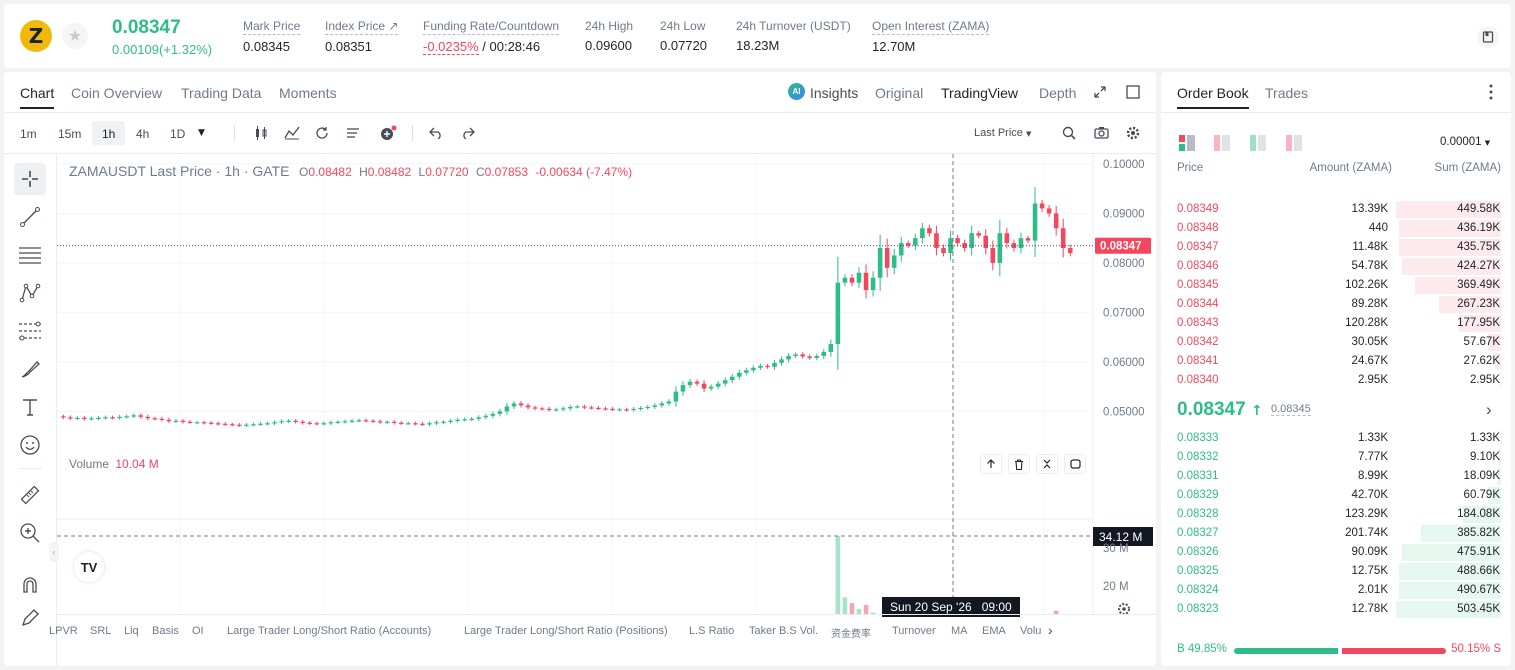  I want to click on replay-icon, so click(322, 134).